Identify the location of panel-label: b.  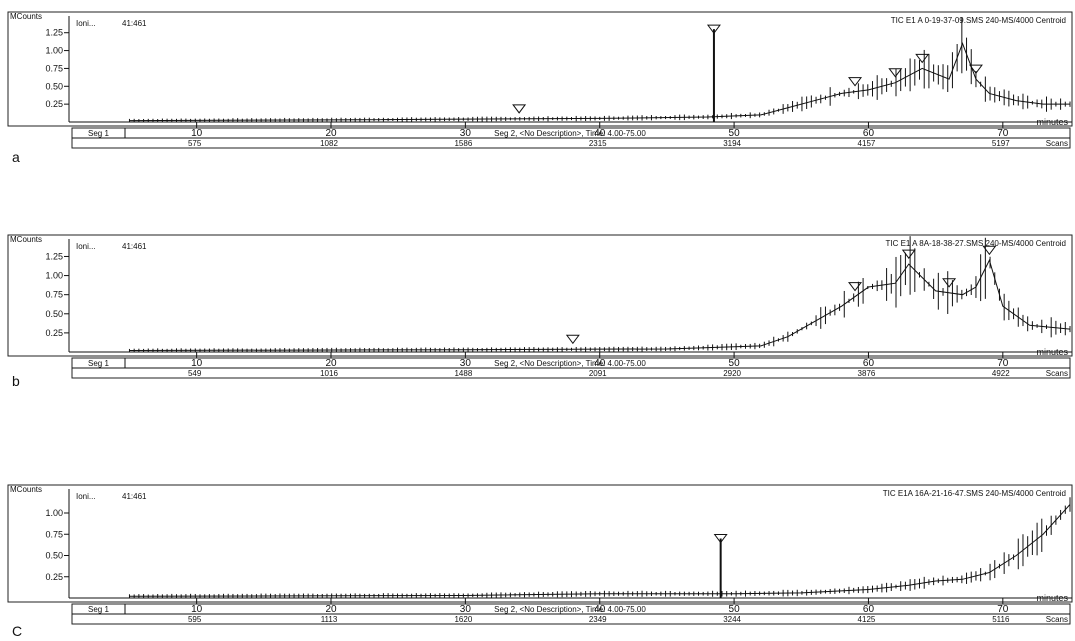
(16, 381).